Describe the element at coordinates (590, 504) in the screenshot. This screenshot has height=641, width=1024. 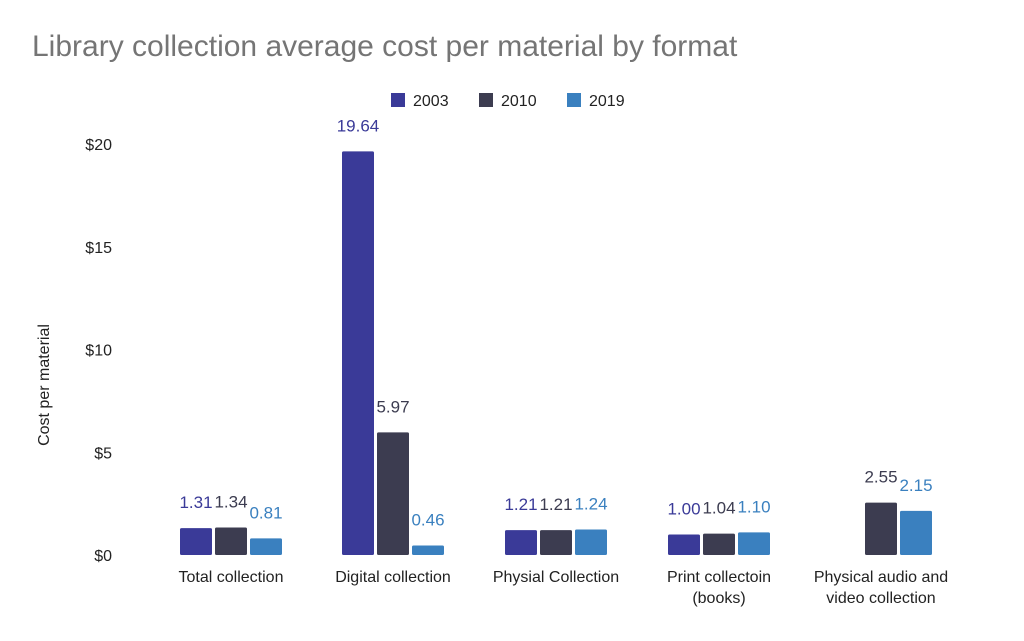
I see `data-label: 1.24` at that location.